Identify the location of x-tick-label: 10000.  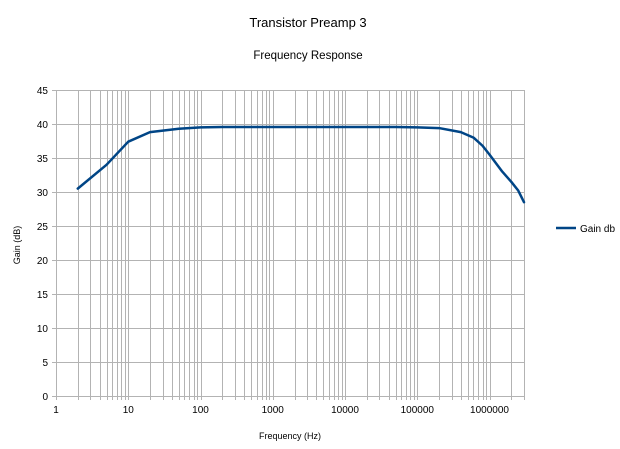
(345, 410).